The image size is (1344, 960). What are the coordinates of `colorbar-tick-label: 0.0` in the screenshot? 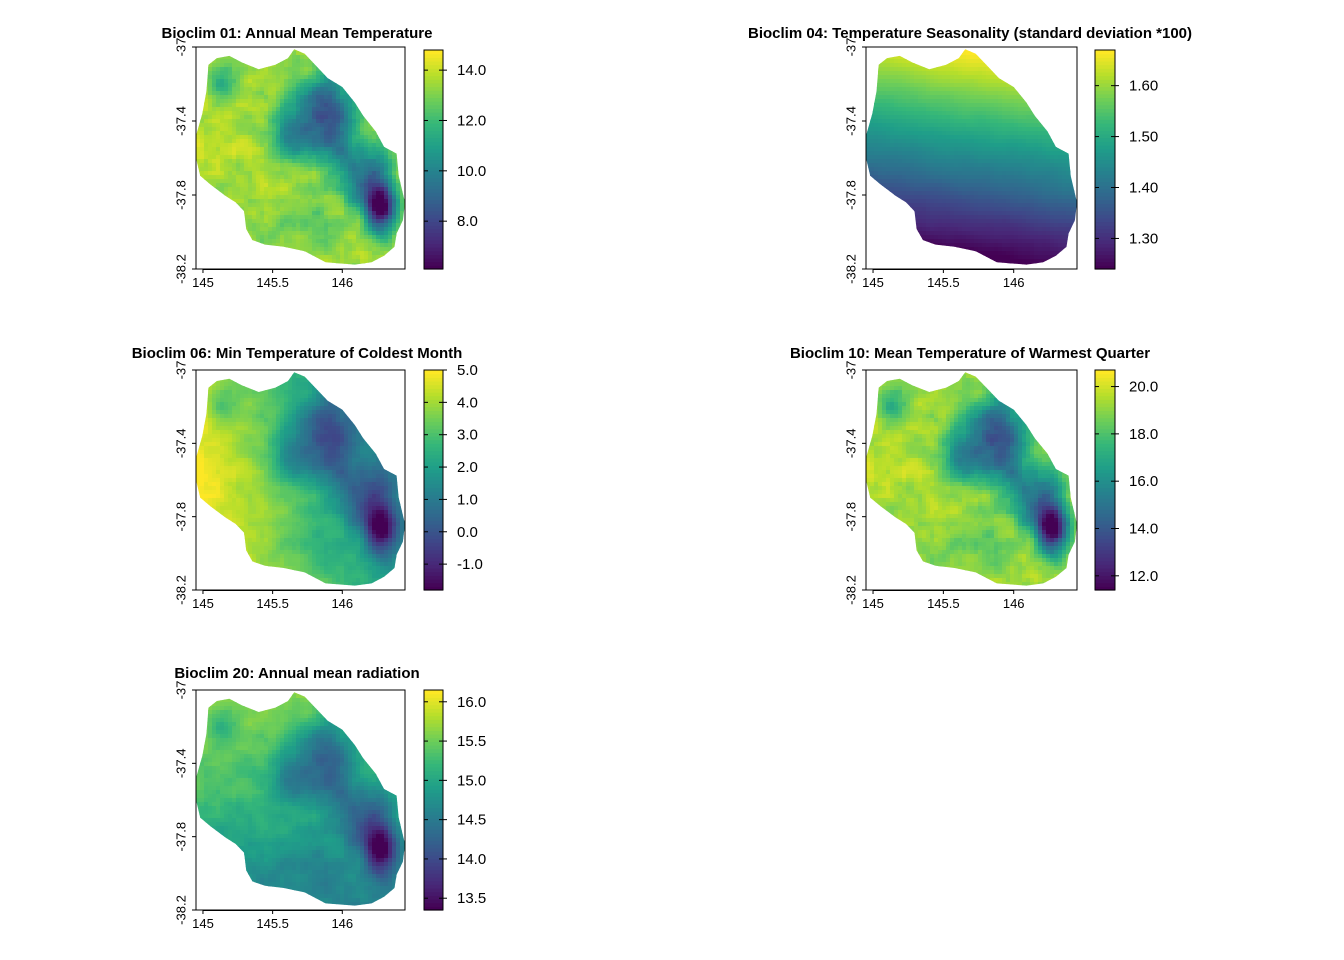 It's located at (467, 532).